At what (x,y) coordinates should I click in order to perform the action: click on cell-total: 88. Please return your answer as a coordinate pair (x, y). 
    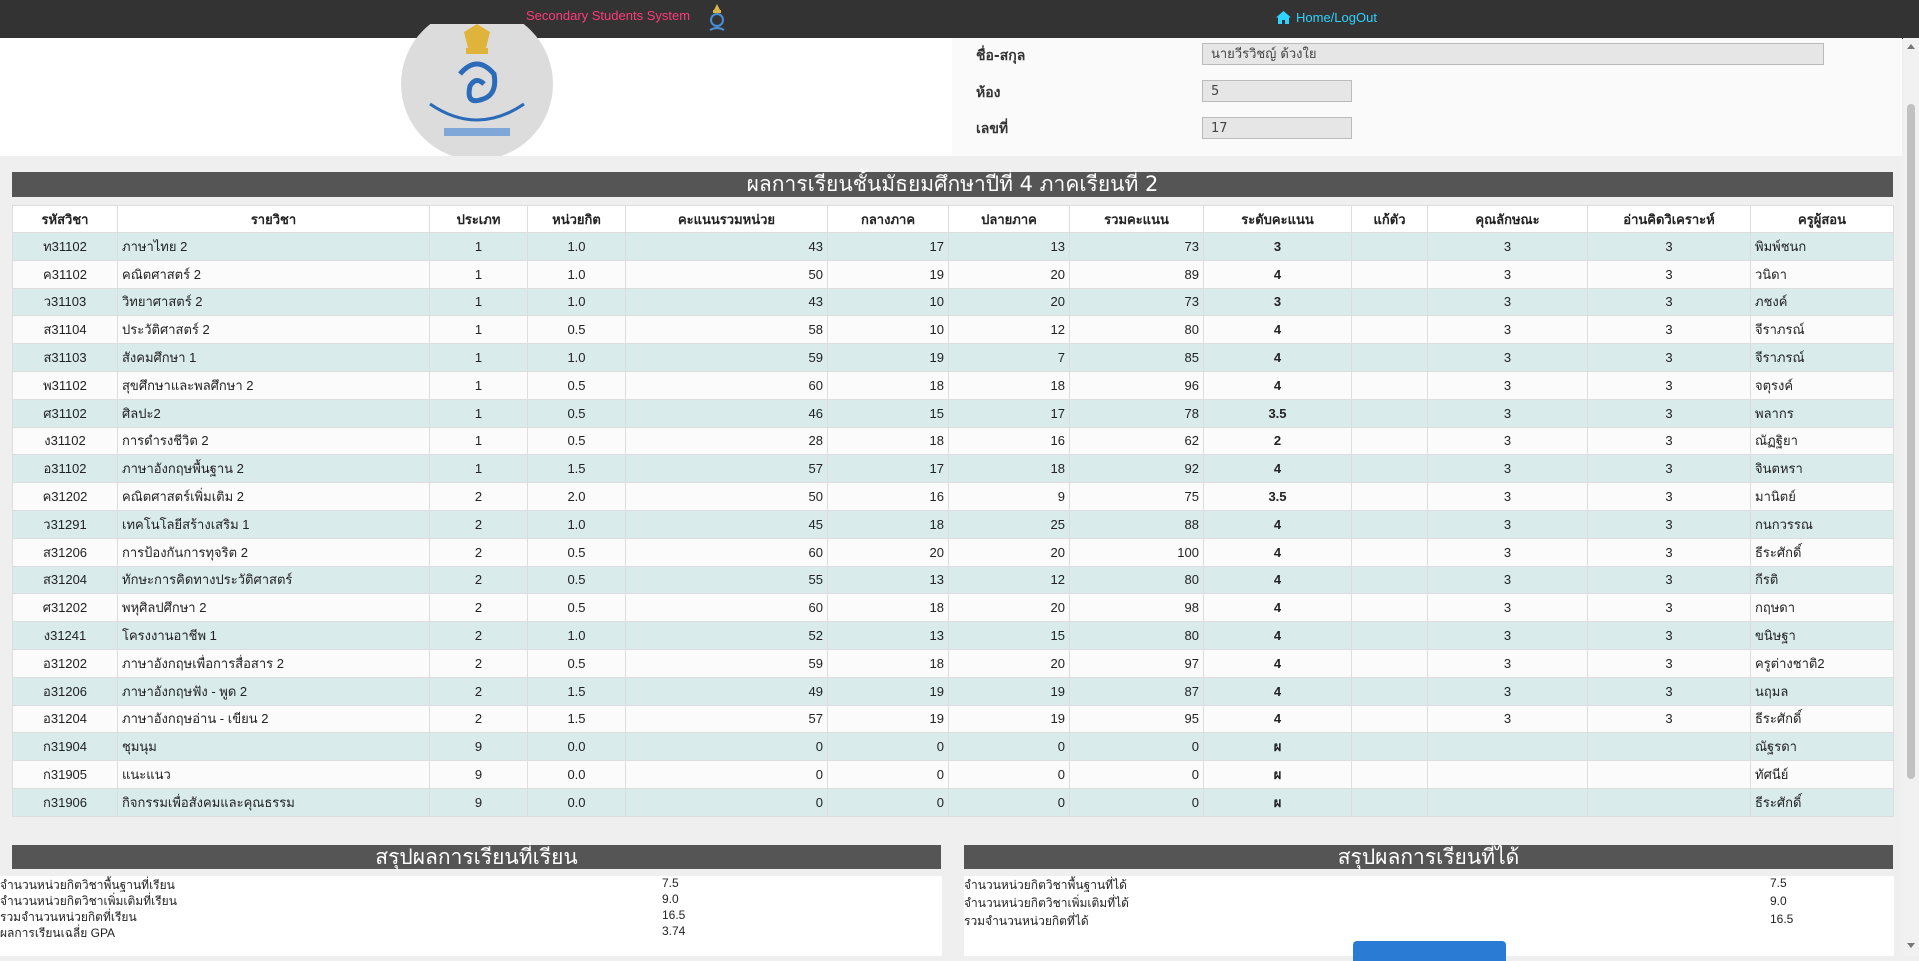
    Looking at the image, I should click on (1136, 524).